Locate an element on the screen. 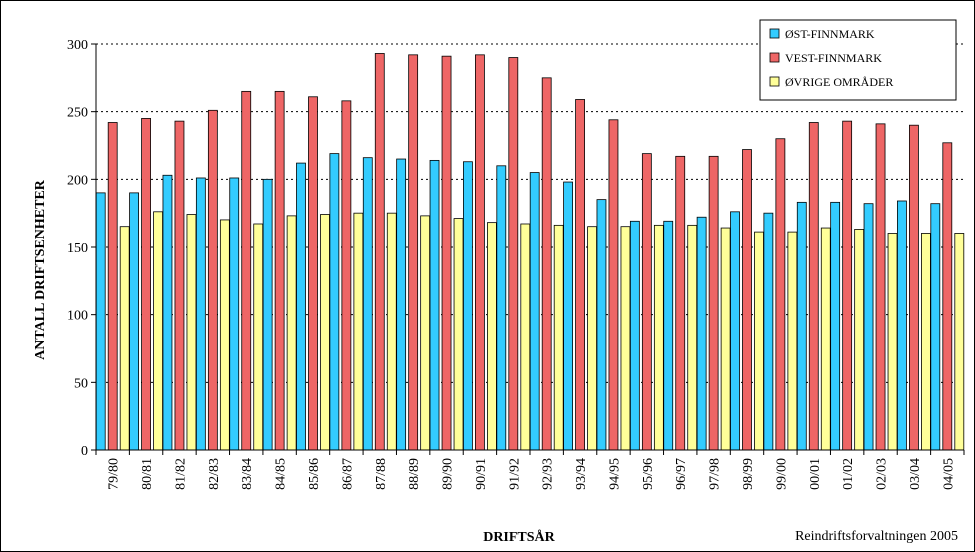 The image size is (975, 552). x-tick-label: 86/87 is located at coordinates (347, 474).